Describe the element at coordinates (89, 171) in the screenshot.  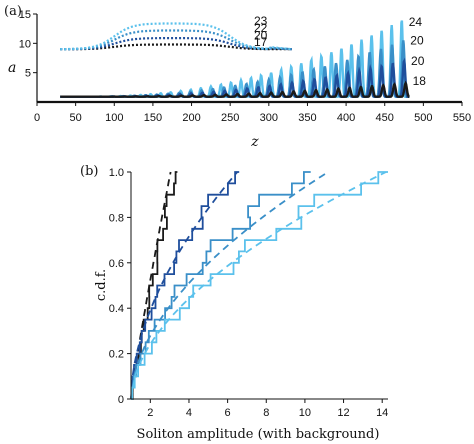
I see `panel-b-label: (b)` at that location.